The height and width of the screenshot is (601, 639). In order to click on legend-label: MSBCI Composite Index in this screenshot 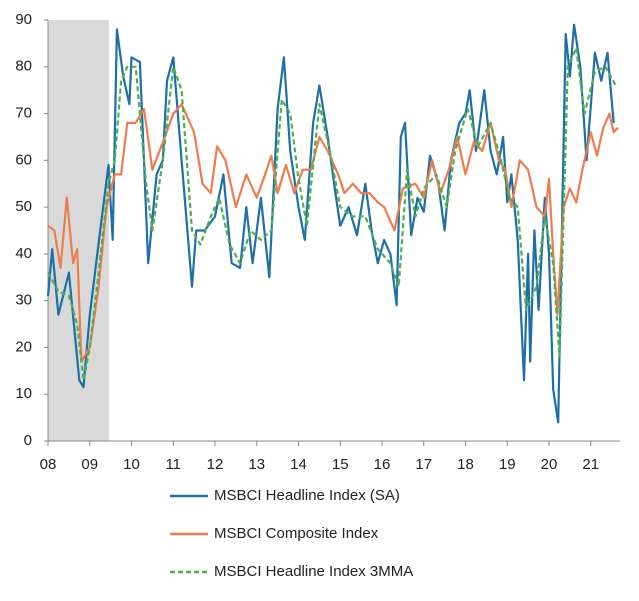, I will do `click(296, 533)`.